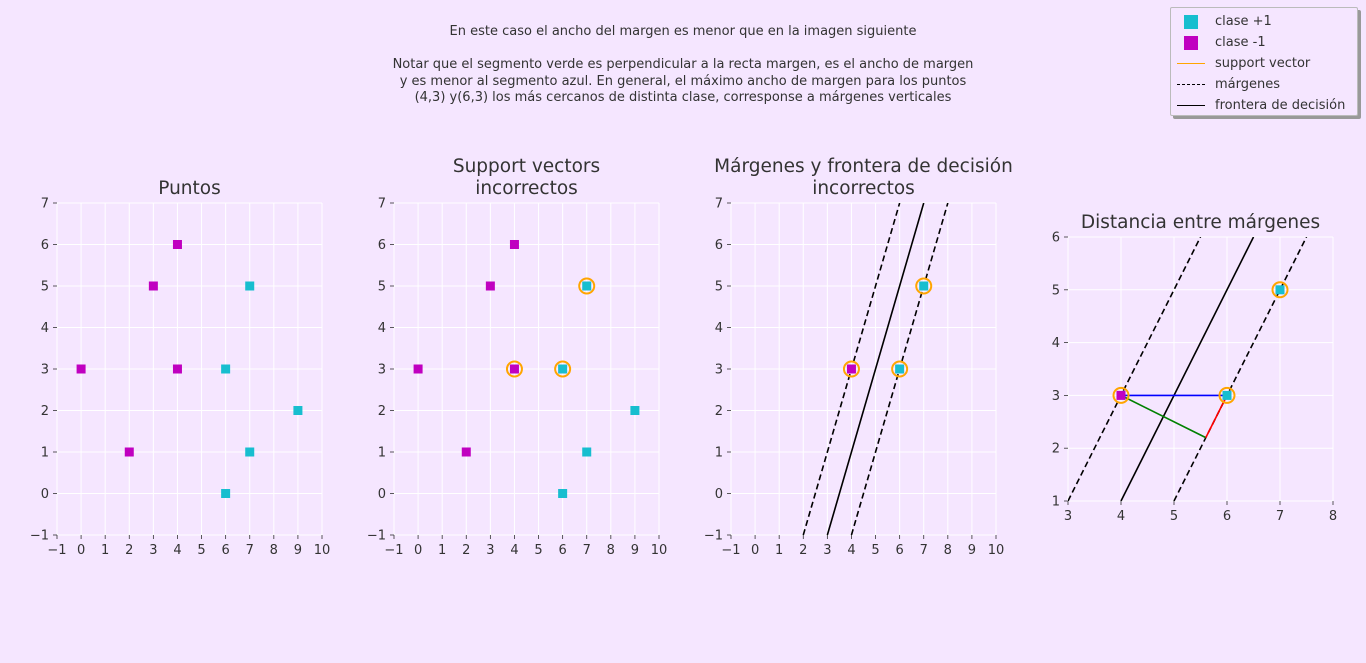 This screenshot has height=663, width=1366. I want to click on chart-title: Distancia entre márgenes, so click(1200, 222).